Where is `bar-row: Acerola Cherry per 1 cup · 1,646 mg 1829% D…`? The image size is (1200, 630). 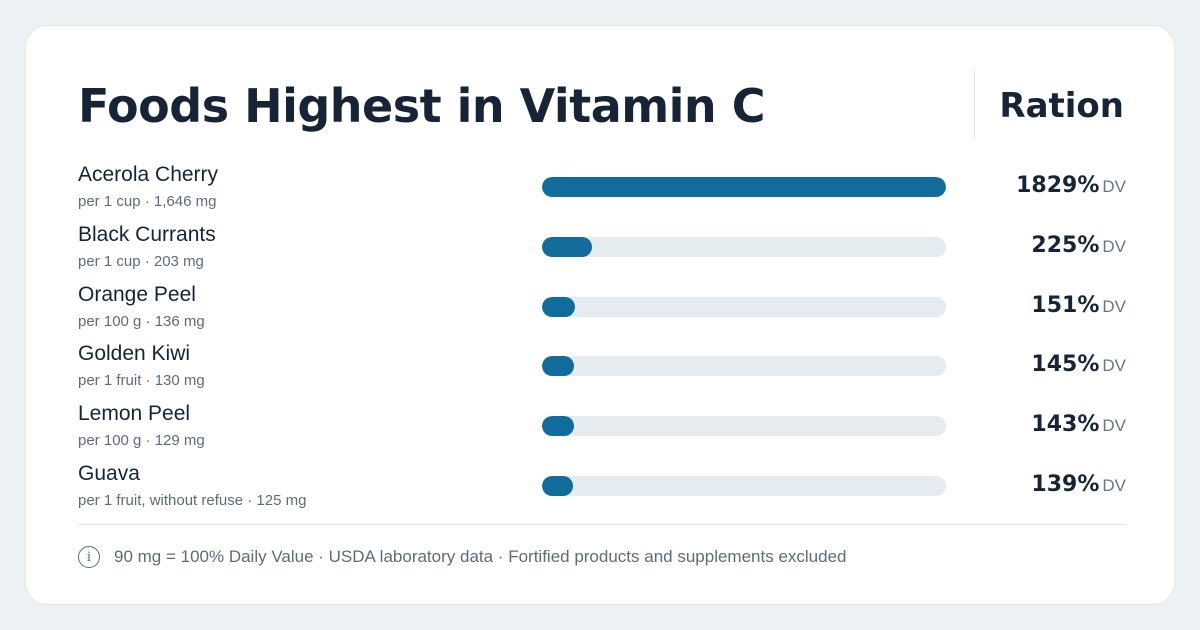
bar-row: Acerola Cherry per 1 cup · 1,646 mg 1829% D… is located at coordinates (602, 190).